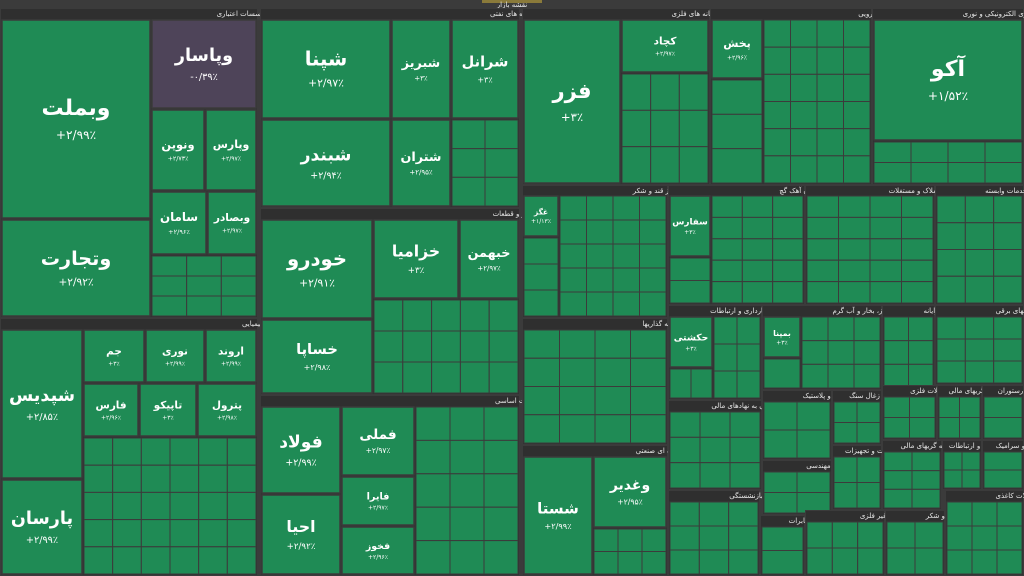 The image size is (1024, 576). What do you see at coordinates (378, 497) in the screenshot?
I see `stock-name: فایرا` at bounding box center [378, 497].